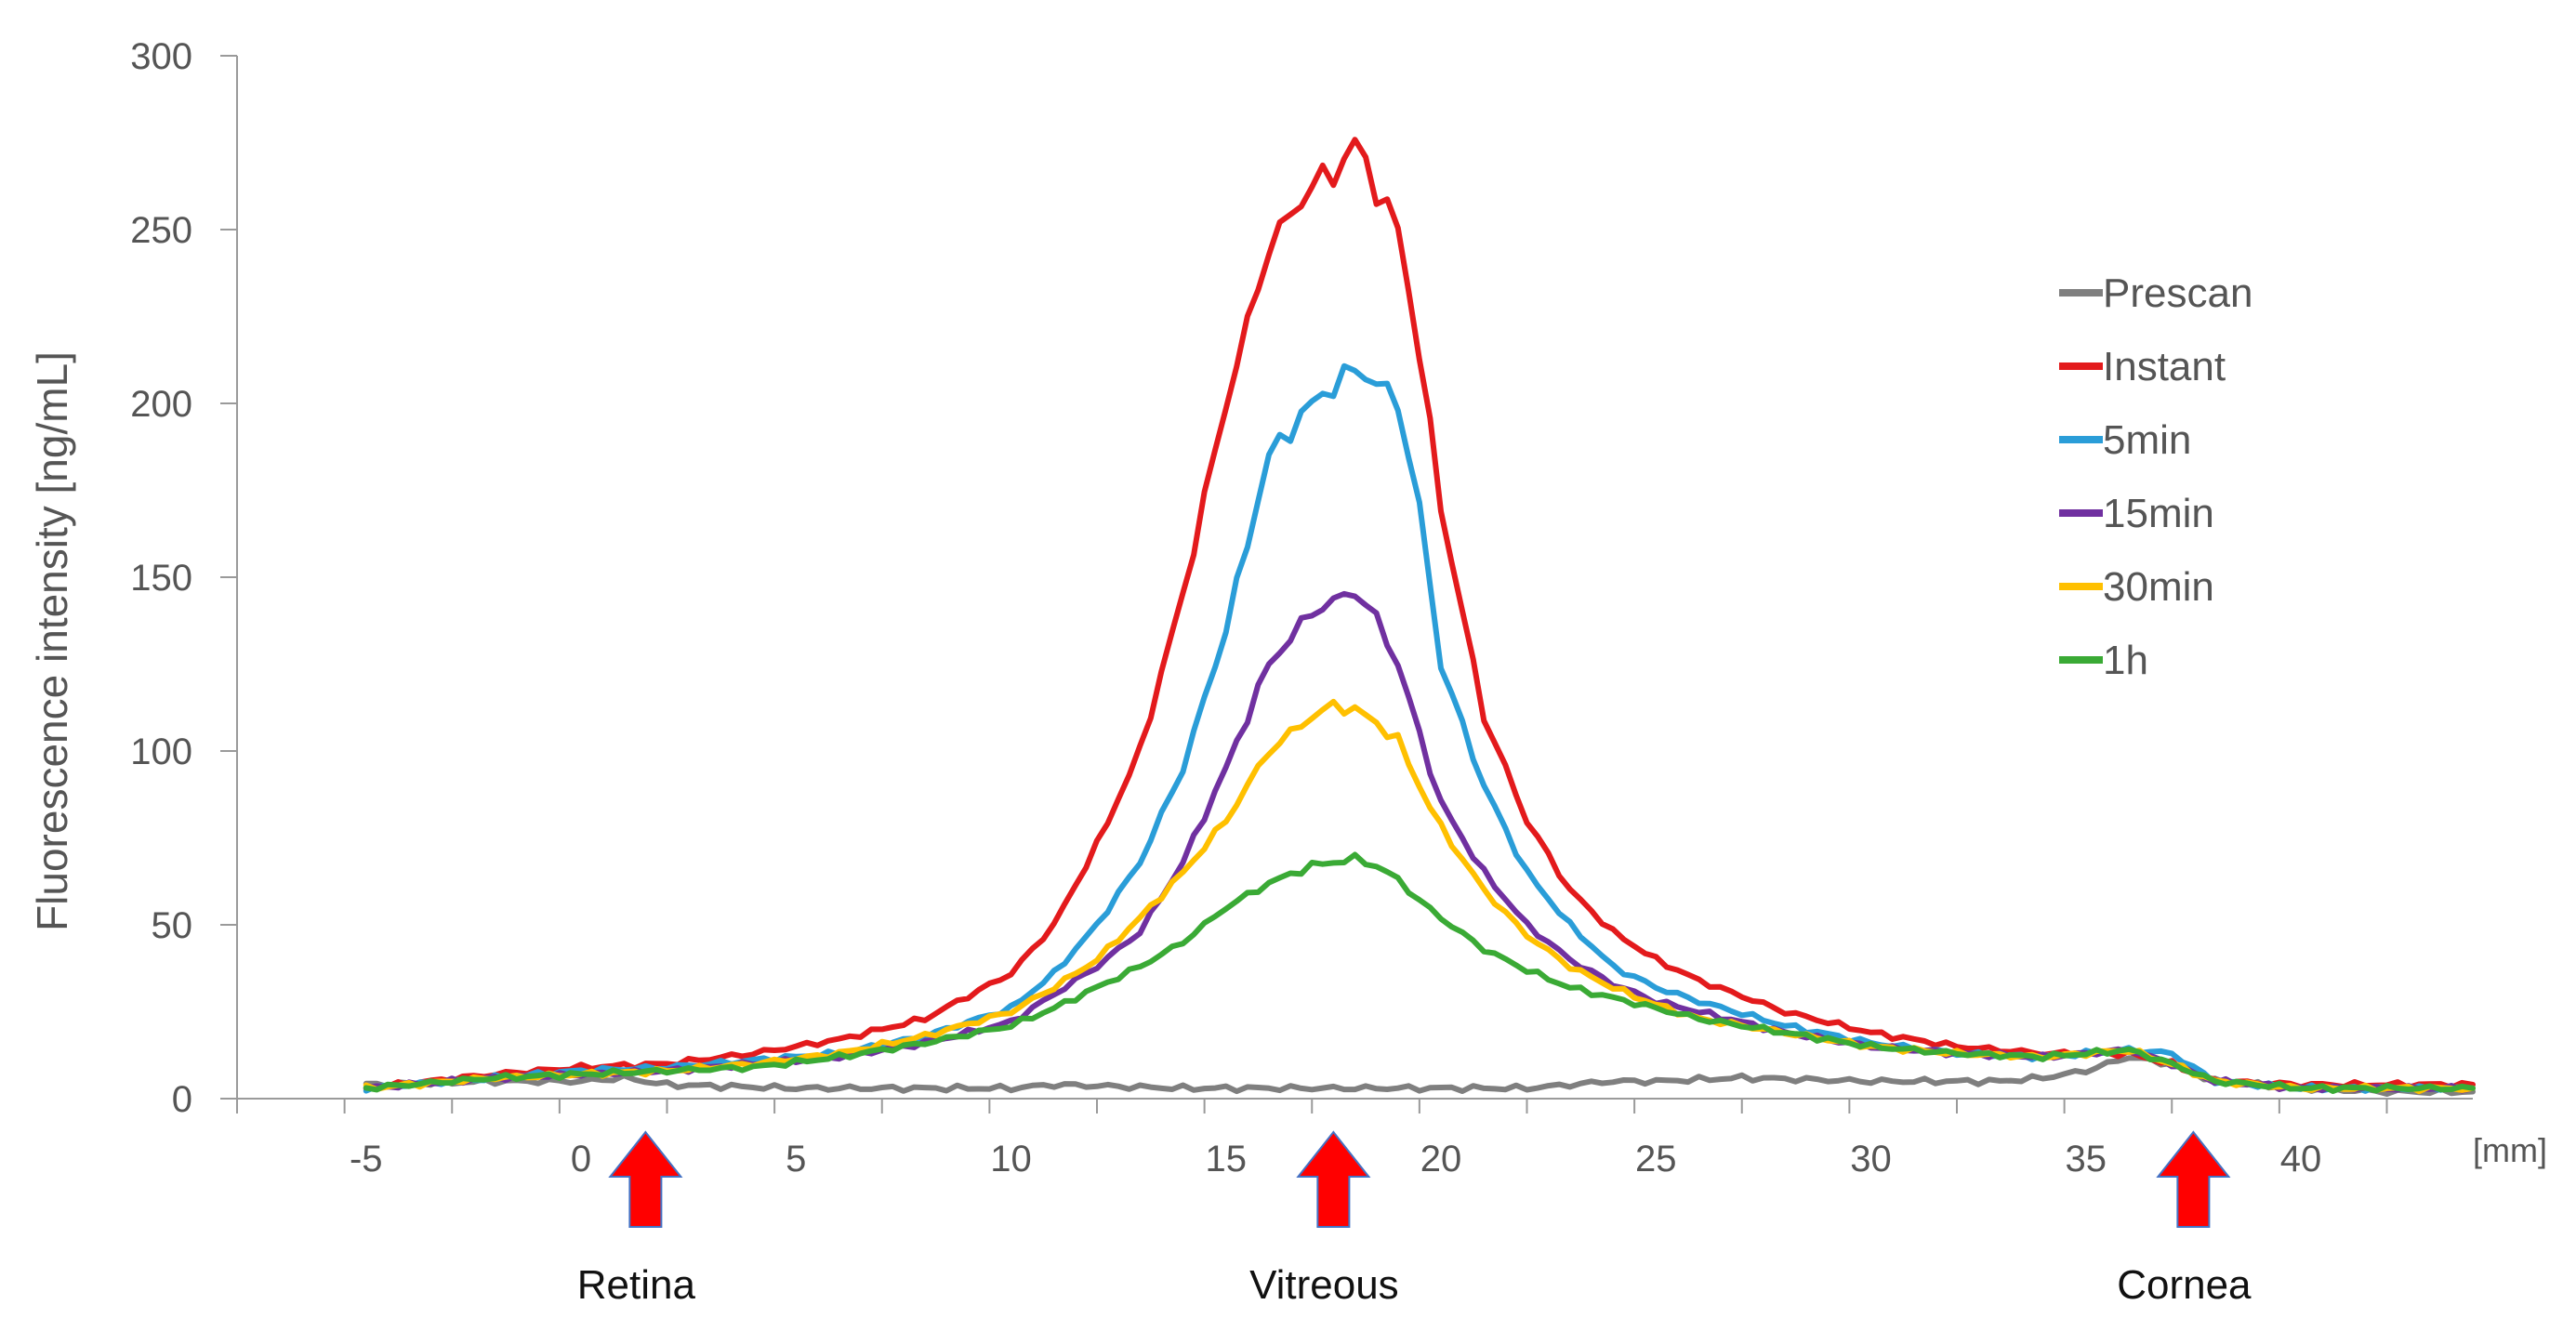 Image resolution: width=2576 pixels, height=1331 pixels. I want to click on x-tick-label: 0, so click(581, 1159).